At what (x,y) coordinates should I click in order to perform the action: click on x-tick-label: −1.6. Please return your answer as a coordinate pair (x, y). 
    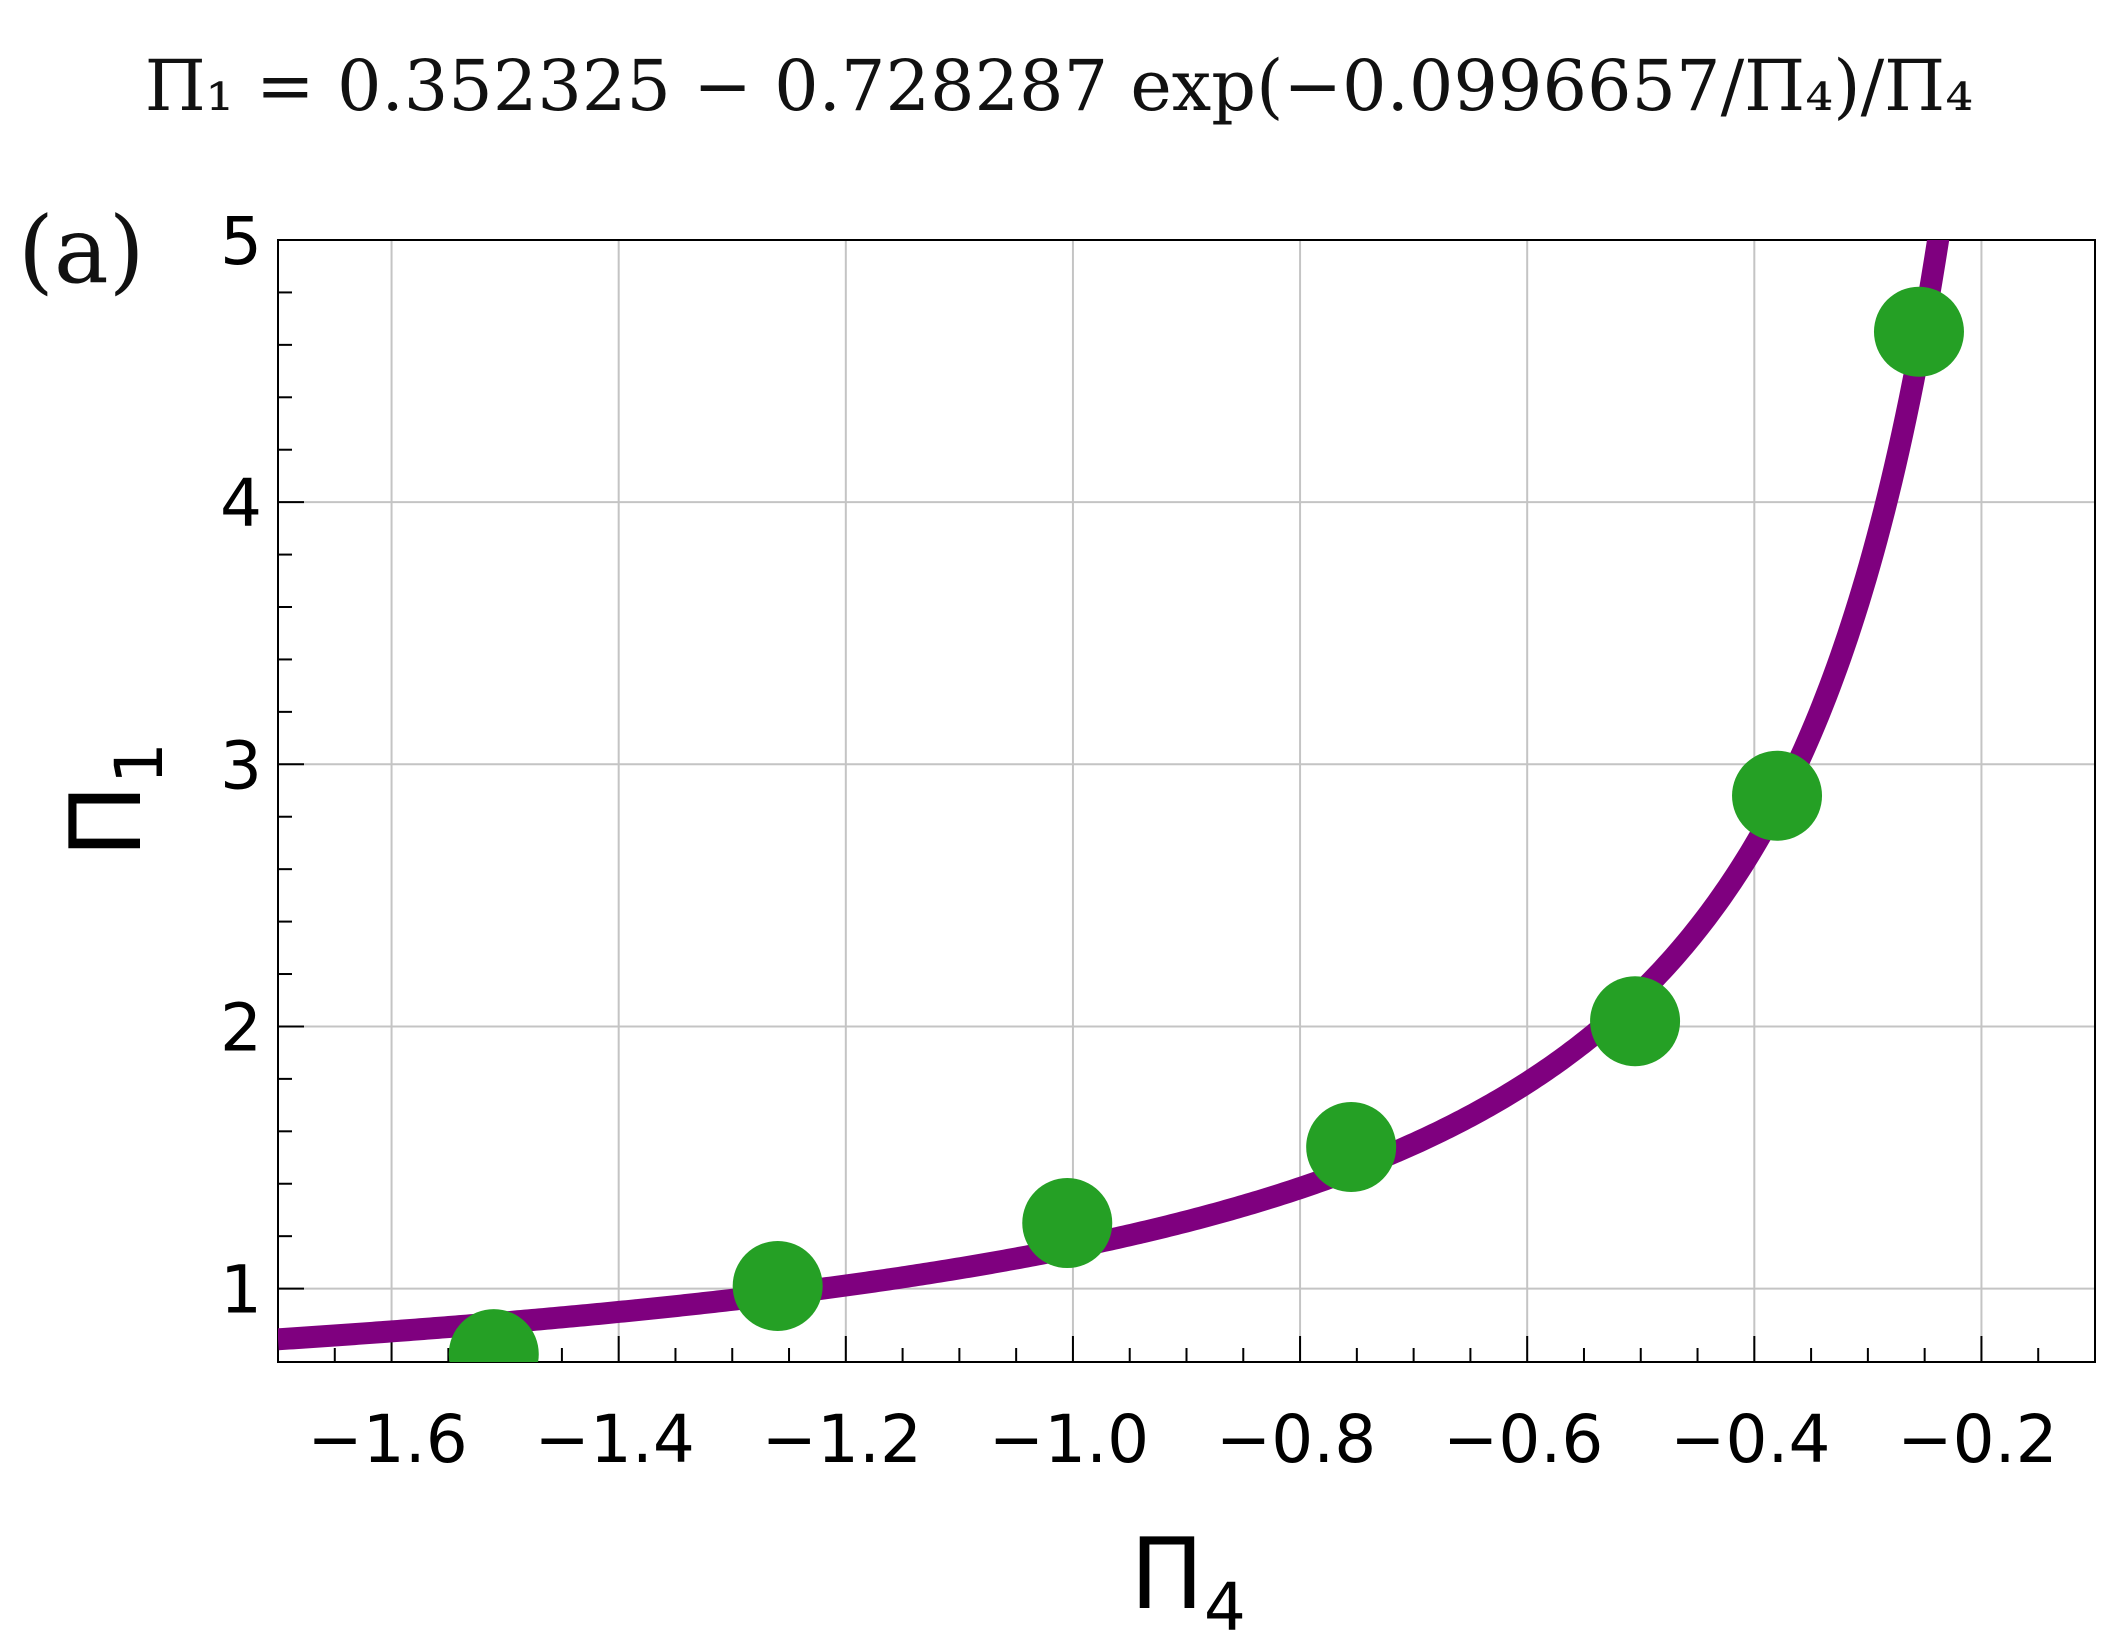
    Looking at the image, I should click on (387, 1439).